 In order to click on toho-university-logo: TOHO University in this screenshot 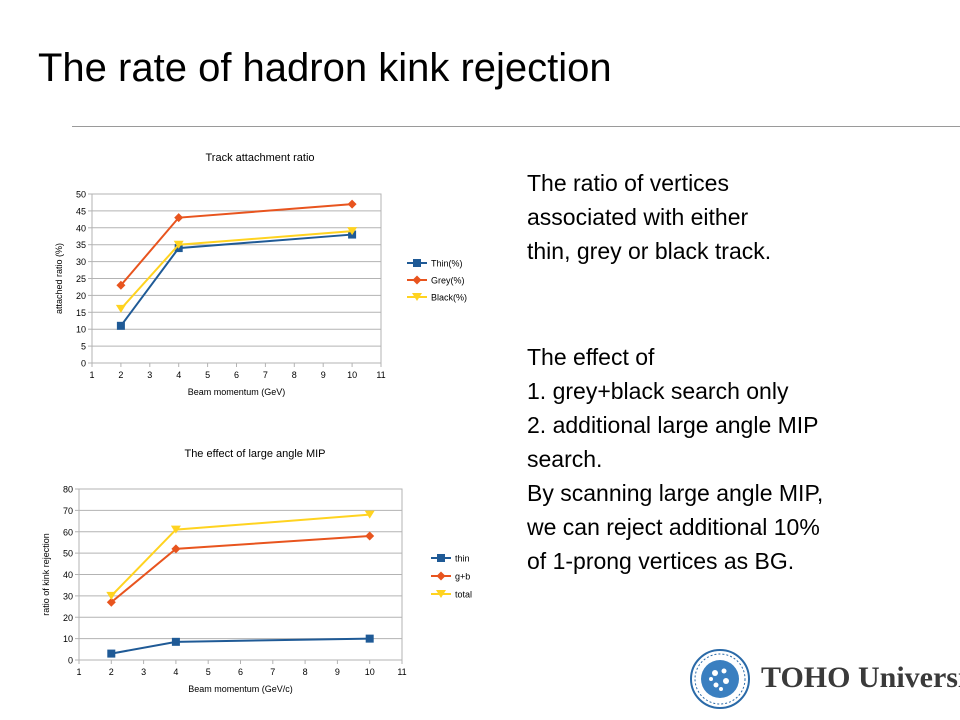, I will do `click(824, 679)`.